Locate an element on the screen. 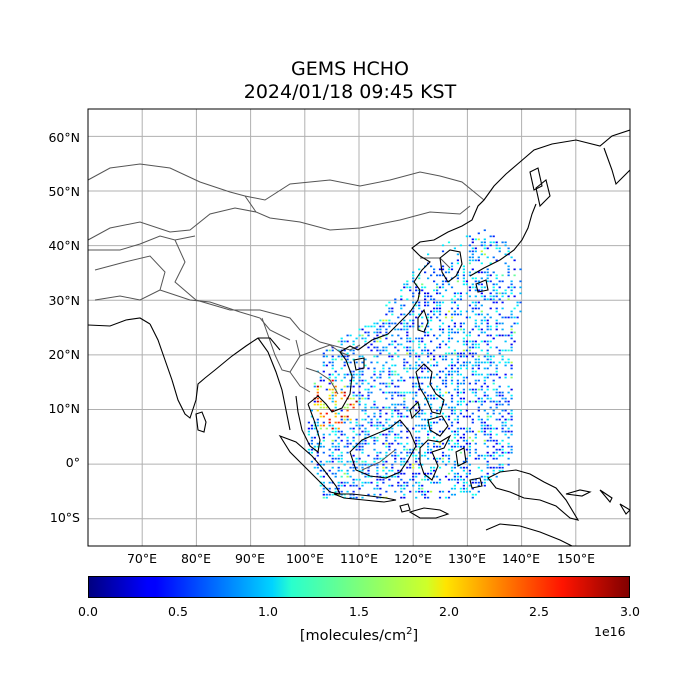 Image resolution: width=700 pixels, height=700 pixels. lat-label: 40°N is located at coordinates (64, 245).